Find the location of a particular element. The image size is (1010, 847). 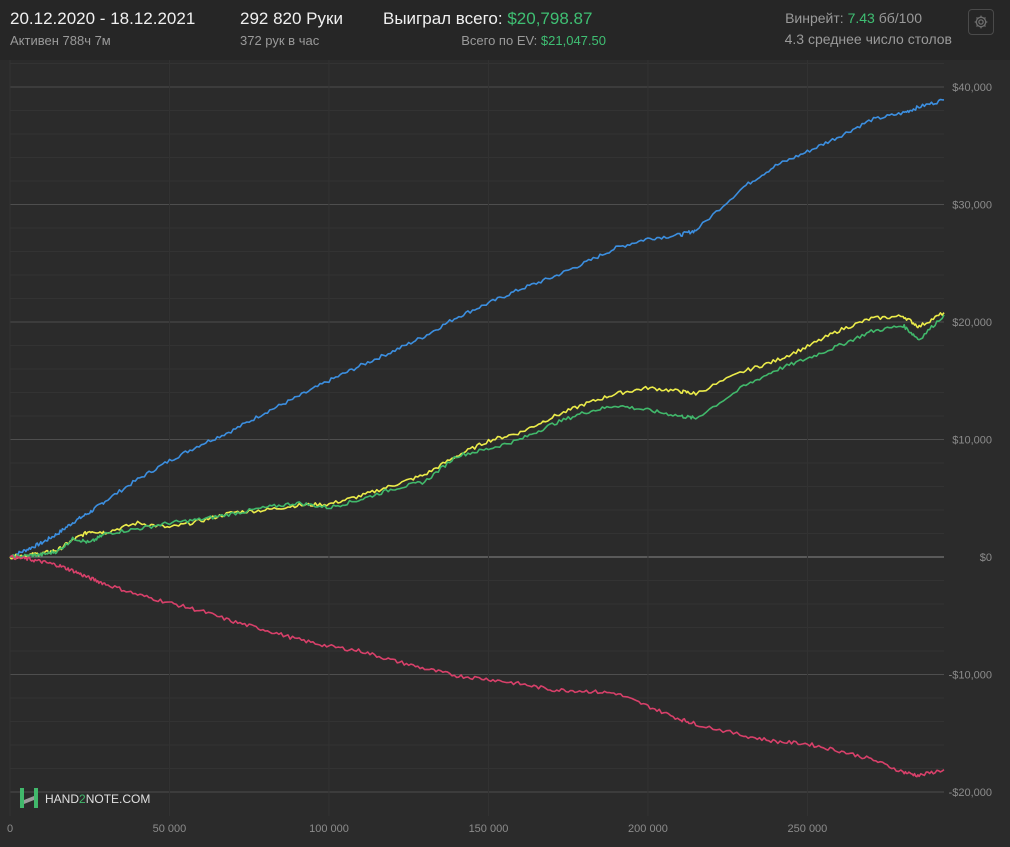

hands-count: 292 820 Руки is located at coordinates (291, 18).